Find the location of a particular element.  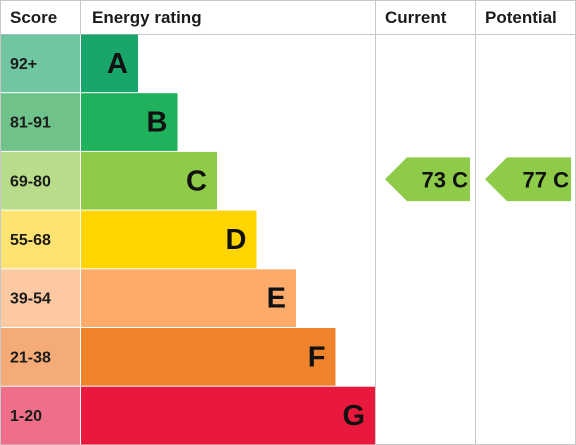

score-range-d: 55-68 is located at coordinates (30, 240).